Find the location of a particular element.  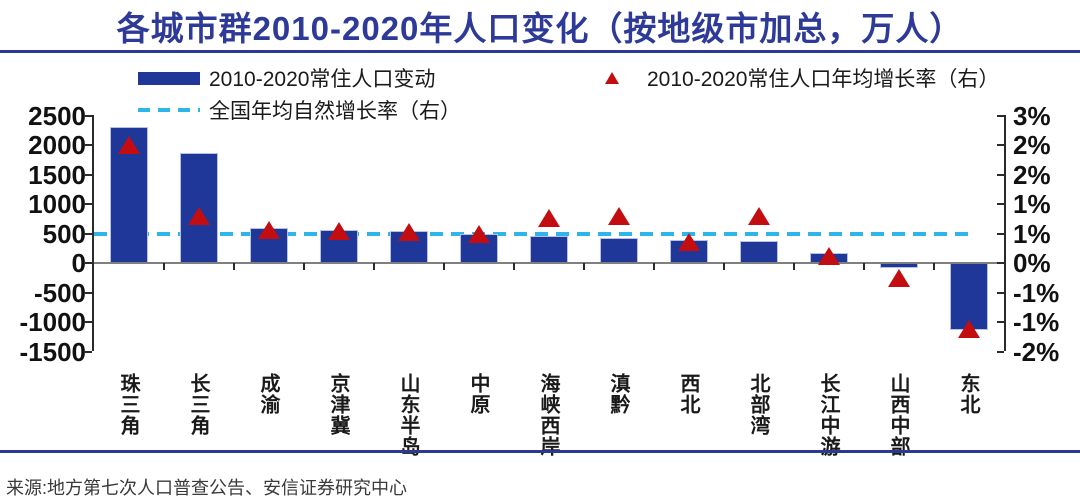

category-label-4: 京津冀 is located at coordinates (338, 404).